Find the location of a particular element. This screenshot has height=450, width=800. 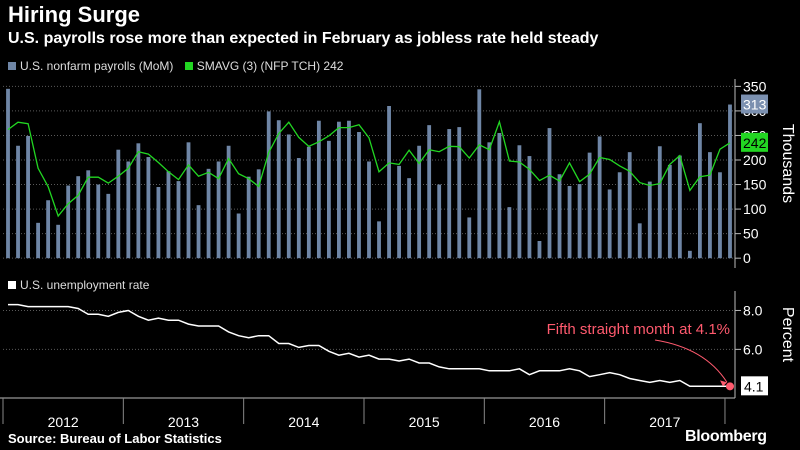

avg-last-value-label: 242 is located at coordinates (755, 143).